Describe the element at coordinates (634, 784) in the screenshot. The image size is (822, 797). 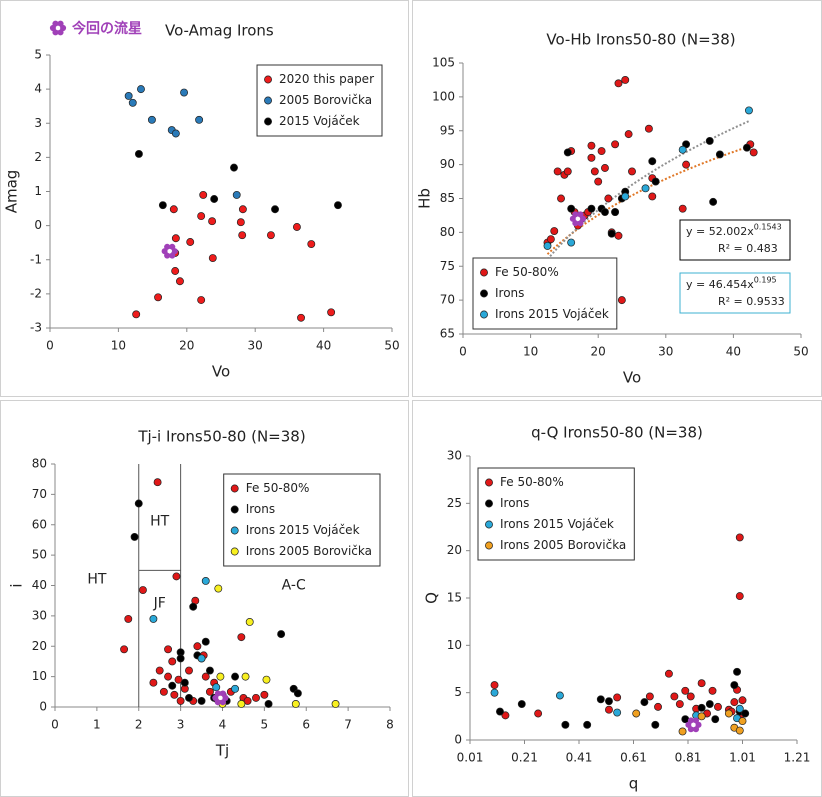
I see `x-axis-label: q` at that location.